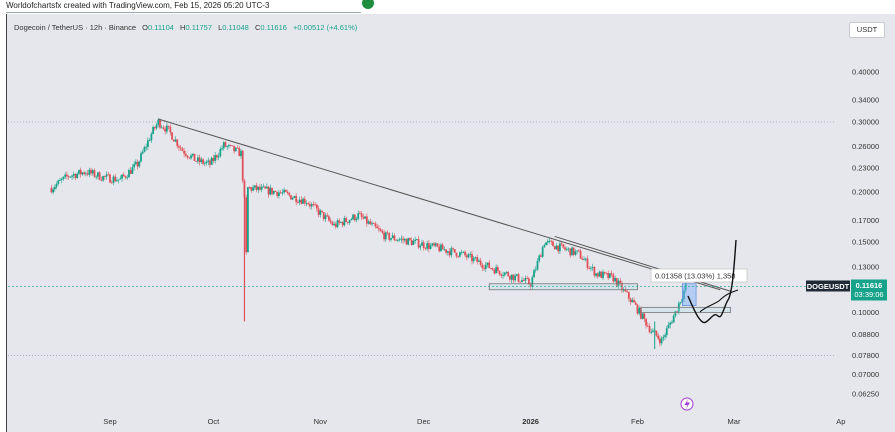 This screenshot has height=432, width=895. I want to click on event-lightning-icon, so click(687, 404).